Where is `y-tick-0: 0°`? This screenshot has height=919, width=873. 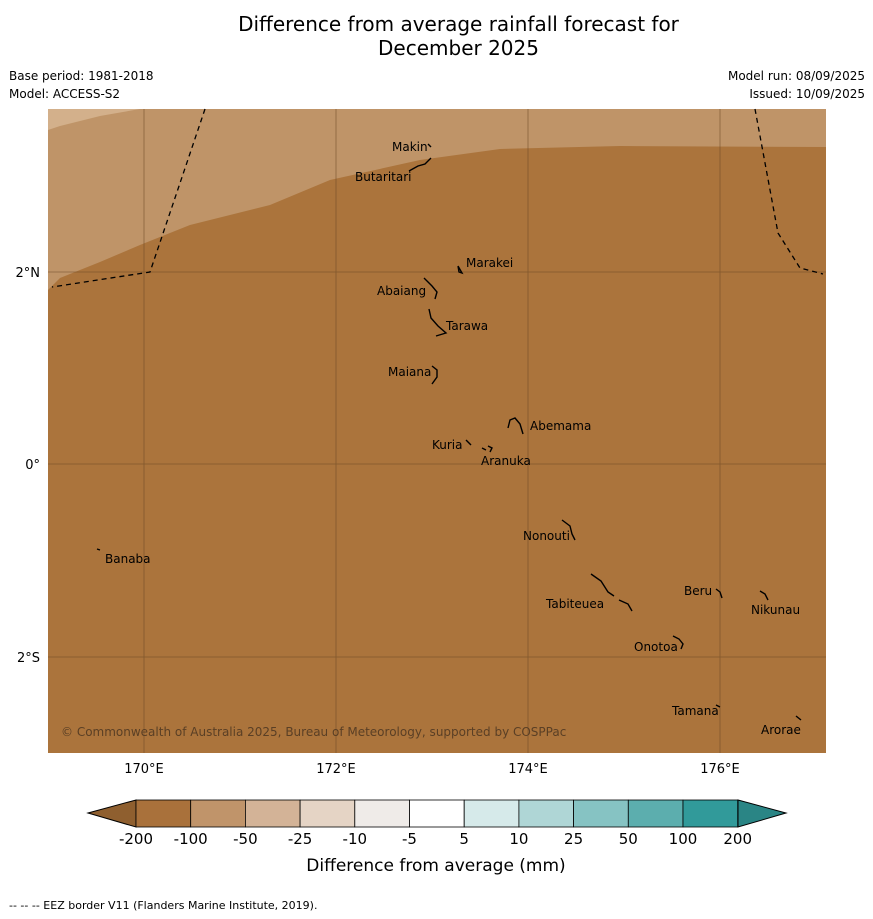
y-tick-0: 0° is located at coordinates (32, 465).